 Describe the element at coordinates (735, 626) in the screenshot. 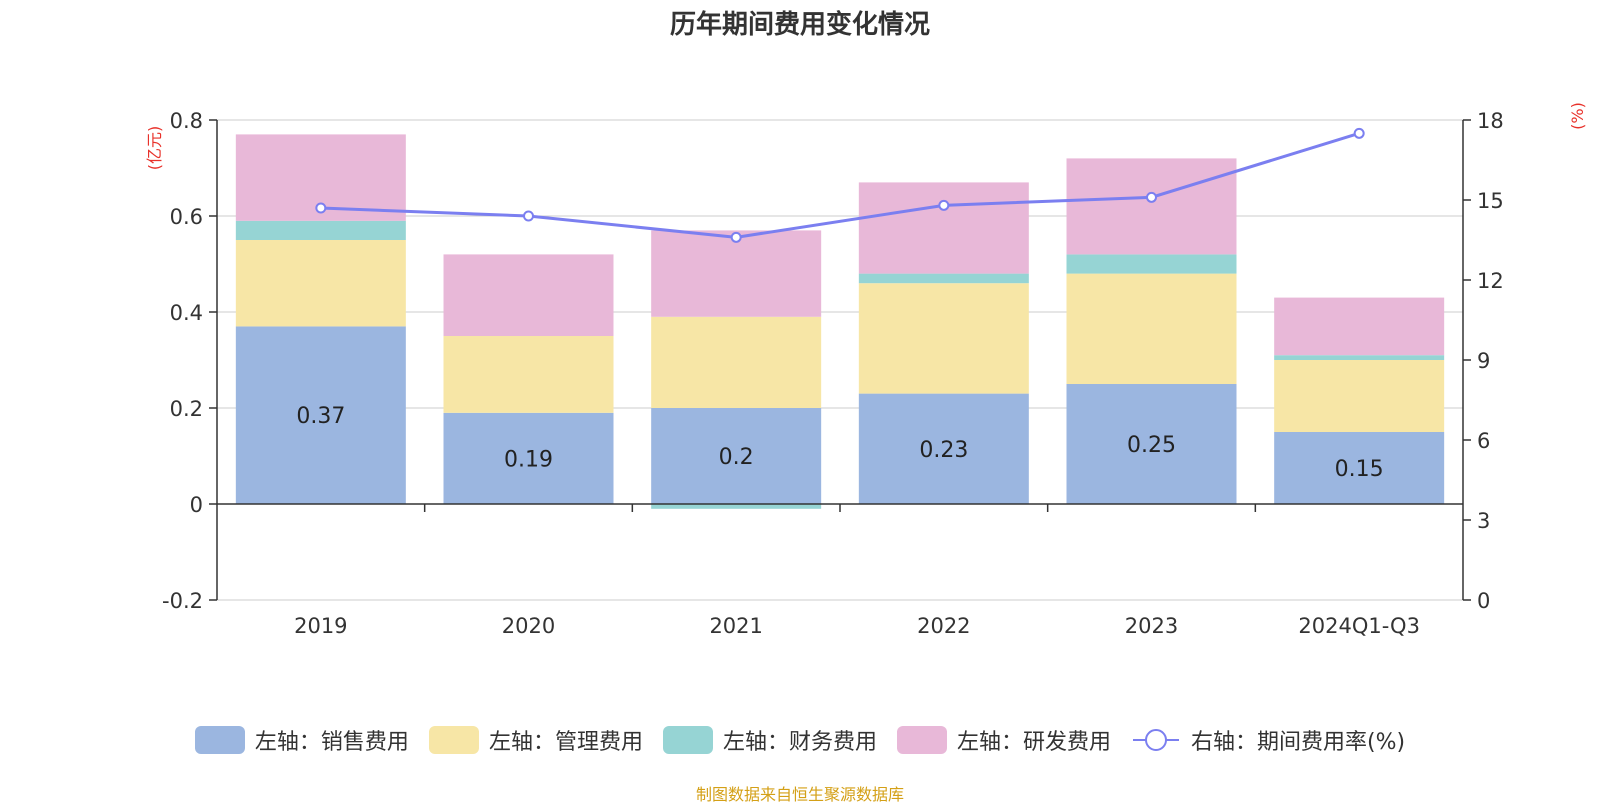

I see `category-label: 2021` at that location.